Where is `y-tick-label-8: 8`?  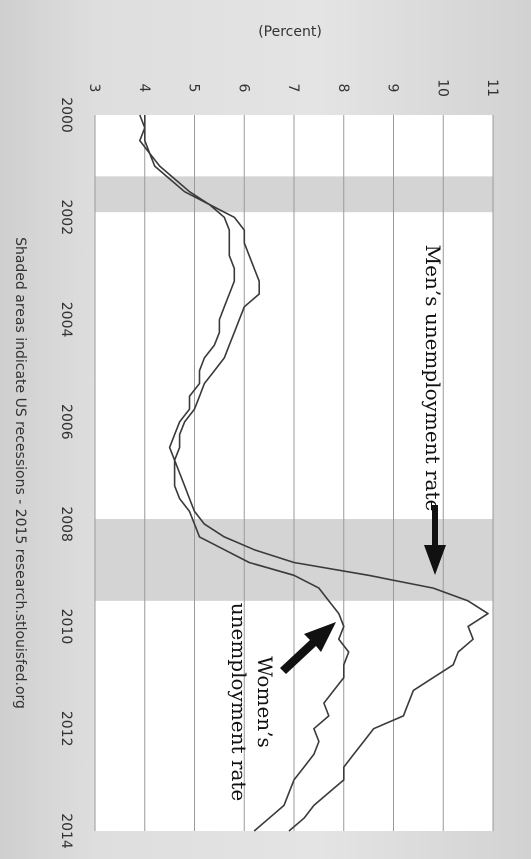 y-tick-label-8: 8 is located at coordinates (343, 88).